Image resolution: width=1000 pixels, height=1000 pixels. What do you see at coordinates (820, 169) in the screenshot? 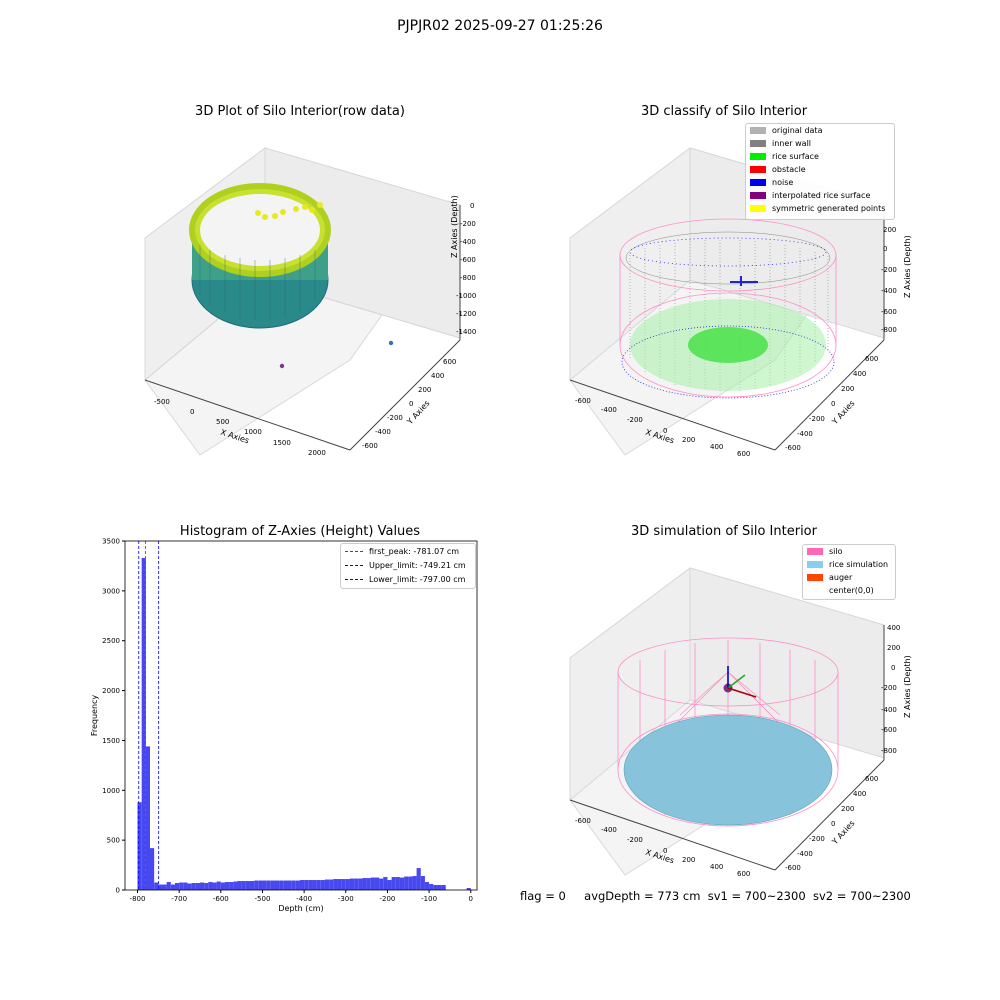
I see `legend-entry: obstacle` at bounding box center [820, 169].